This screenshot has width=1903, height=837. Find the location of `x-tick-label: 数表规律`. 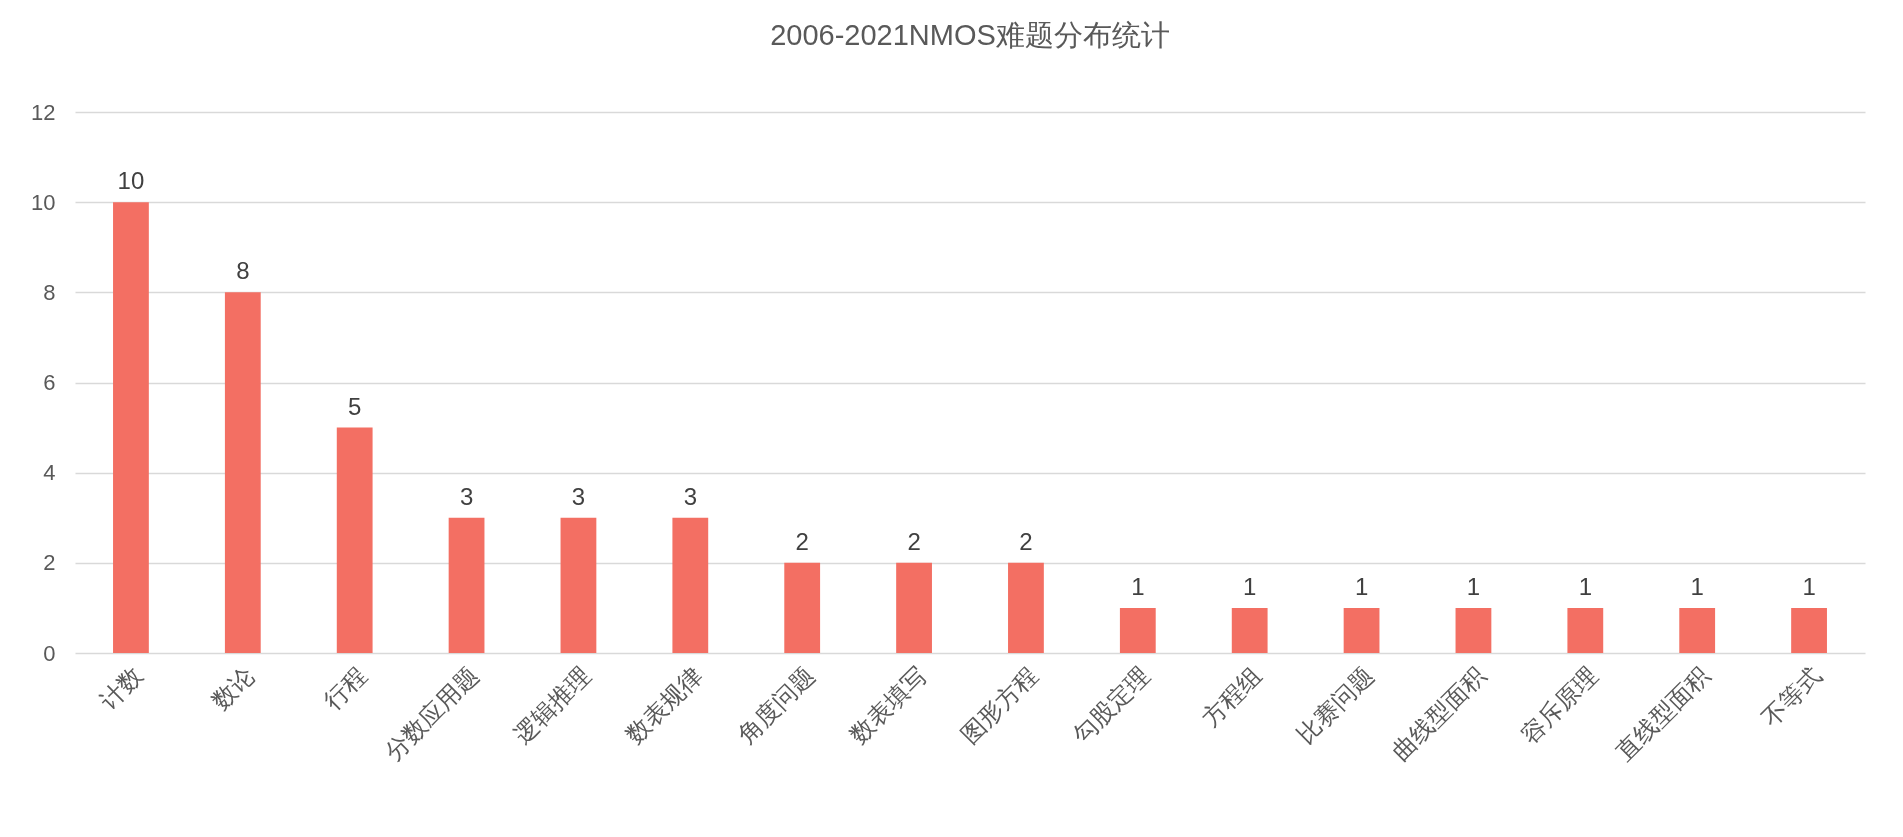

x-tick-label: 数表规律 is located at coordinates (664, 705).